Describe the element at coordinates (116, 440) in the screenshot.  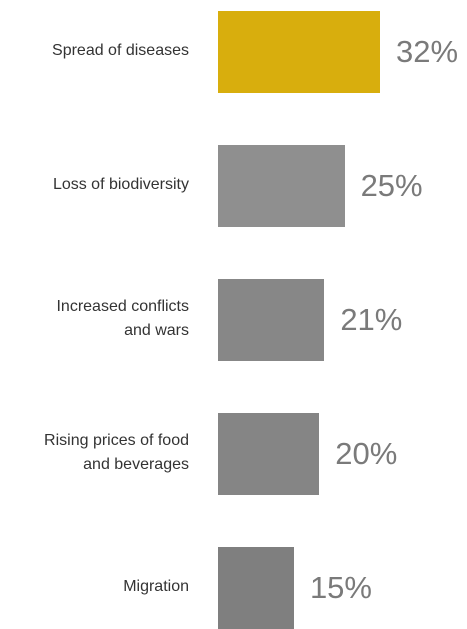
I see `category-label-line: Rising prices of food` at that location.